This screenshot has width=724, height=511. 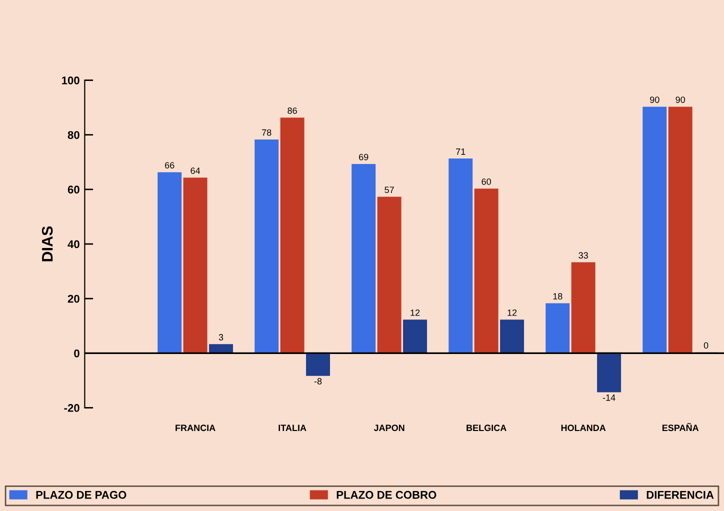 What do you see at coordinates (292, 427) in the screenshot?
I see `x-tick-label: ITALIA` at bounding box center [292, 427].